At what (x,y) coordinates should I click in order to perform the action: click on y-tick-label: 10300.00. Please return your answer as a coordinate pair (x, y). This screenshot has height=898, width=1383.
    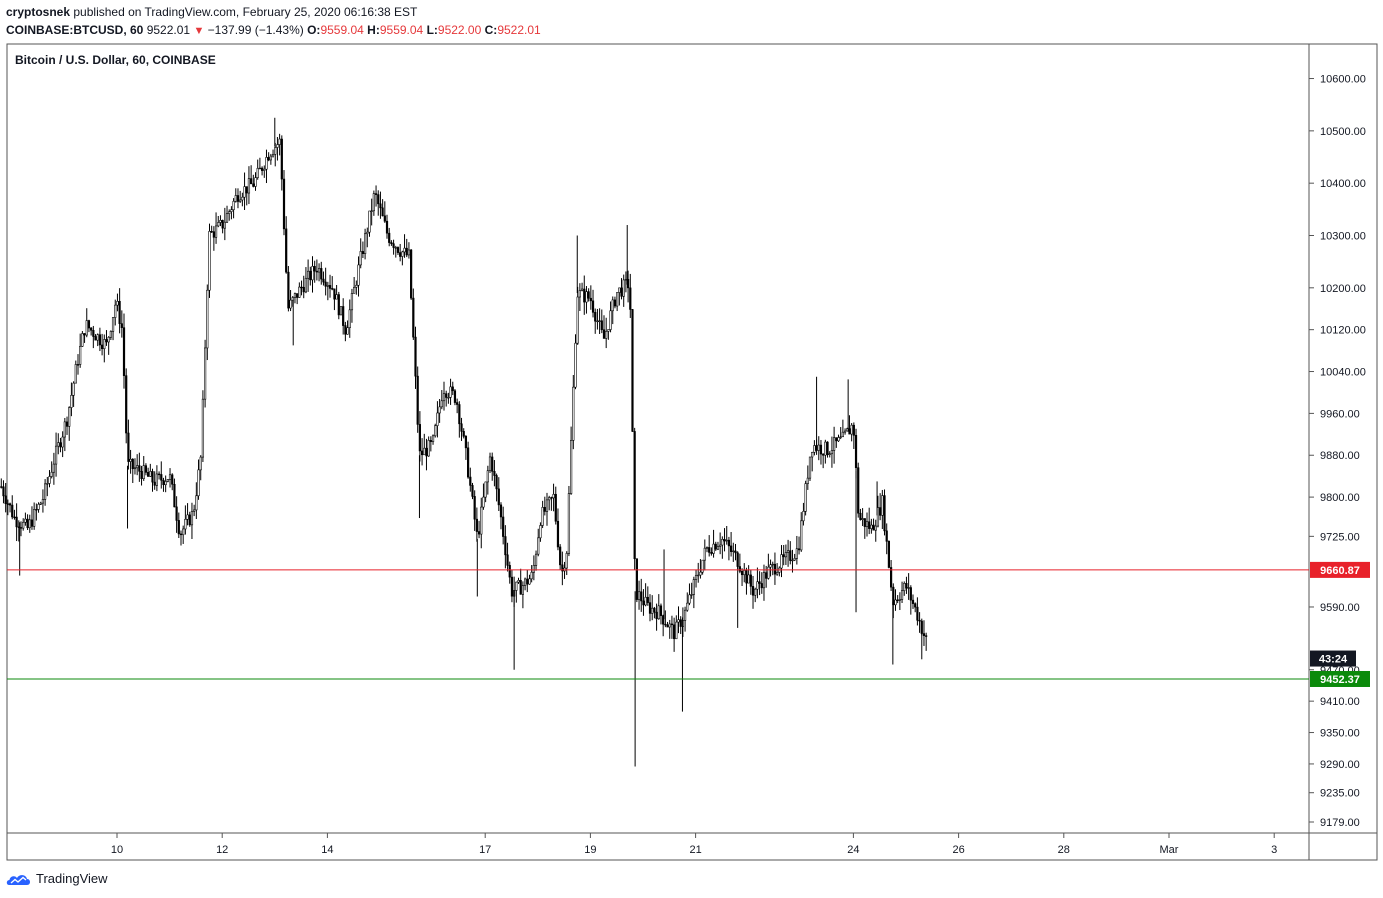
    Looking at the image, I should click on (1343, 236).